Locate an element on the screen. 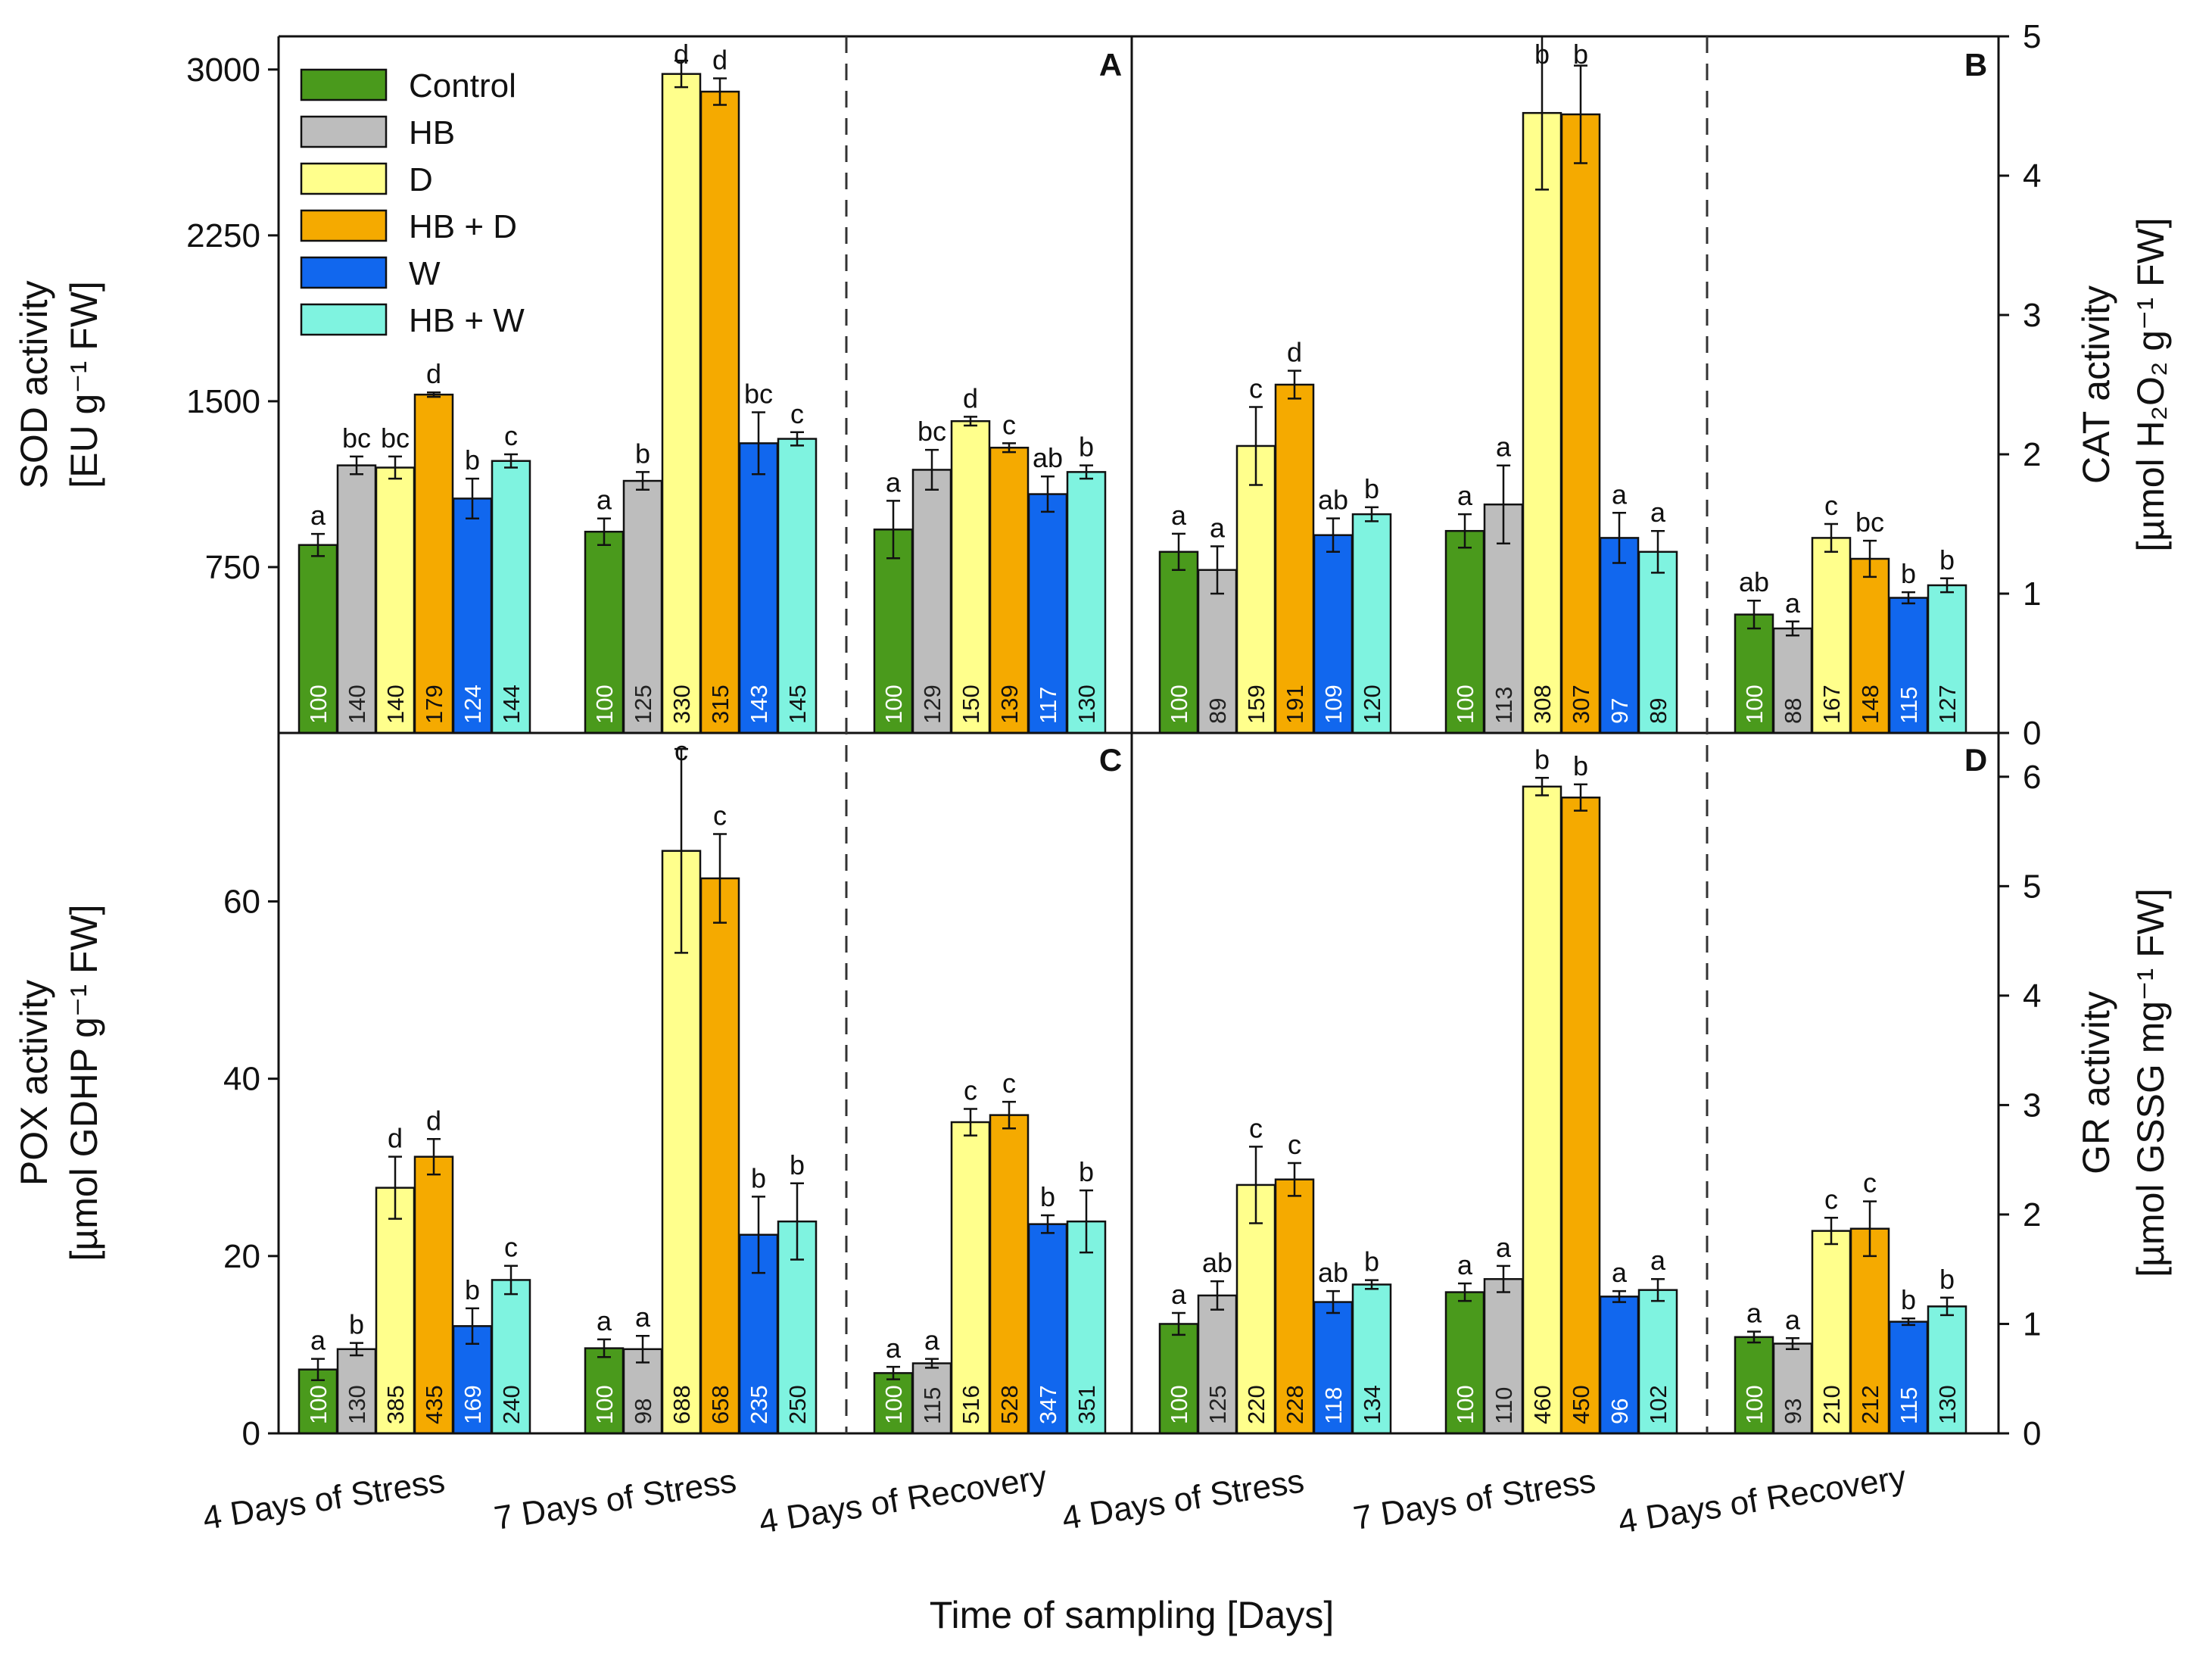 The image size is (2212, 1659). x-axis-title: Time of sampling [Days] is located at coordinates (1132, 1615).